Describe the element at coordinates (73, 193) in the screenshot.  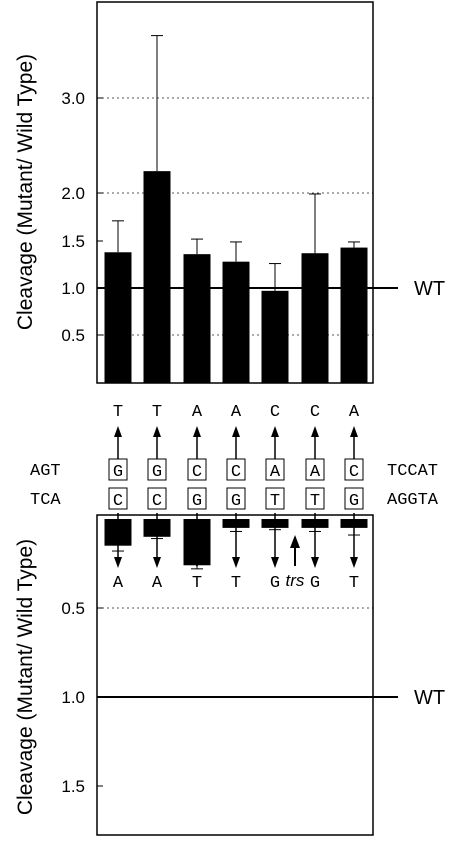
I see `top-tick-label: 2.0` at that location.